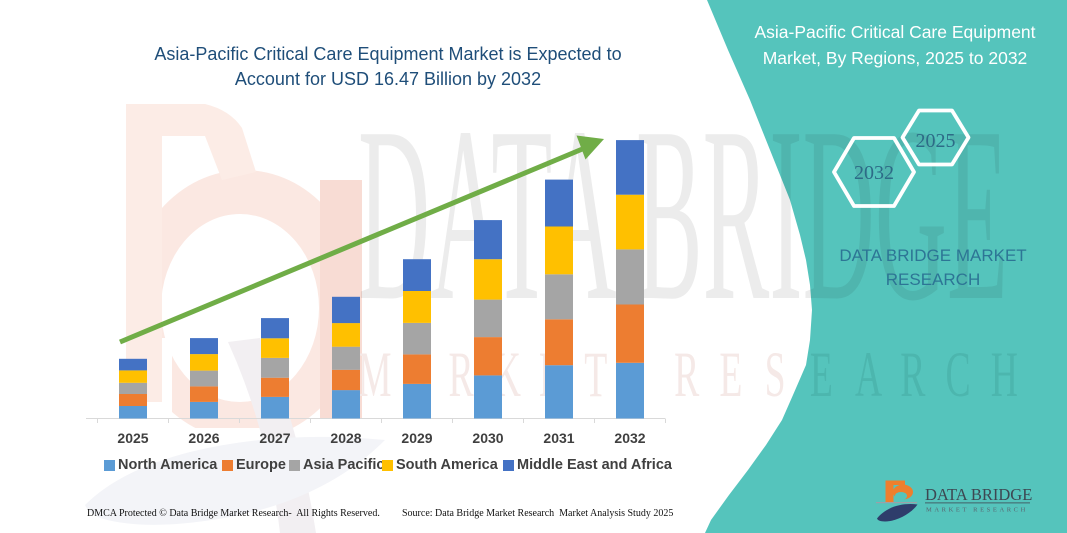 This screenshot has width=1067, height=533. Describe the element at coordinates (936, 141) in the screenshot. I see `svg-text: 2025` at that location.